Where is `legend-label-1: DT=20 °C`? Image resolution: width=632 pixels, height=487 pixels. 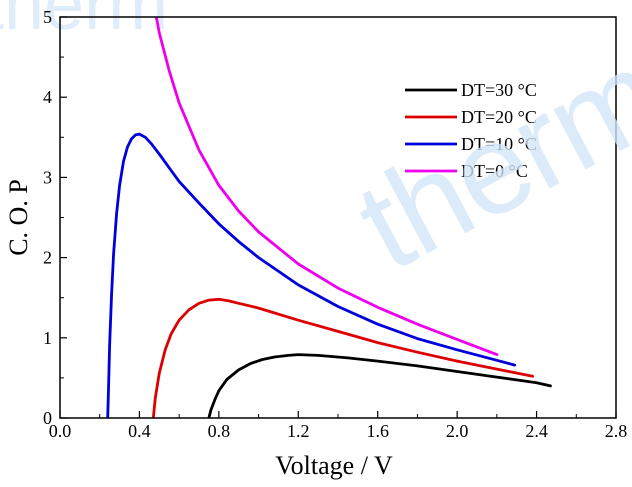 legend-label-1: DT=20 °C is located at coordinates (499, 117).